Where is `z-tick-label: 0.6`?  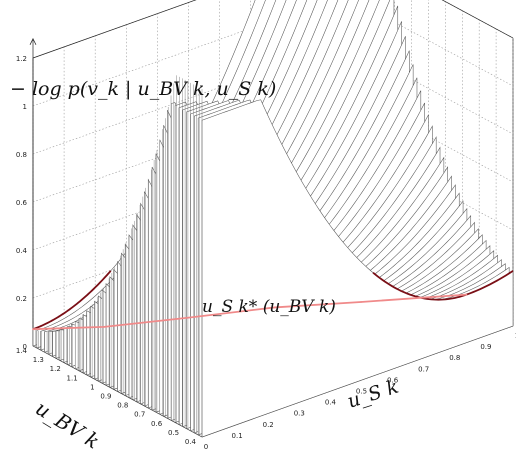 z-tick-label: 0.6 is located at coordinates (22, 203).